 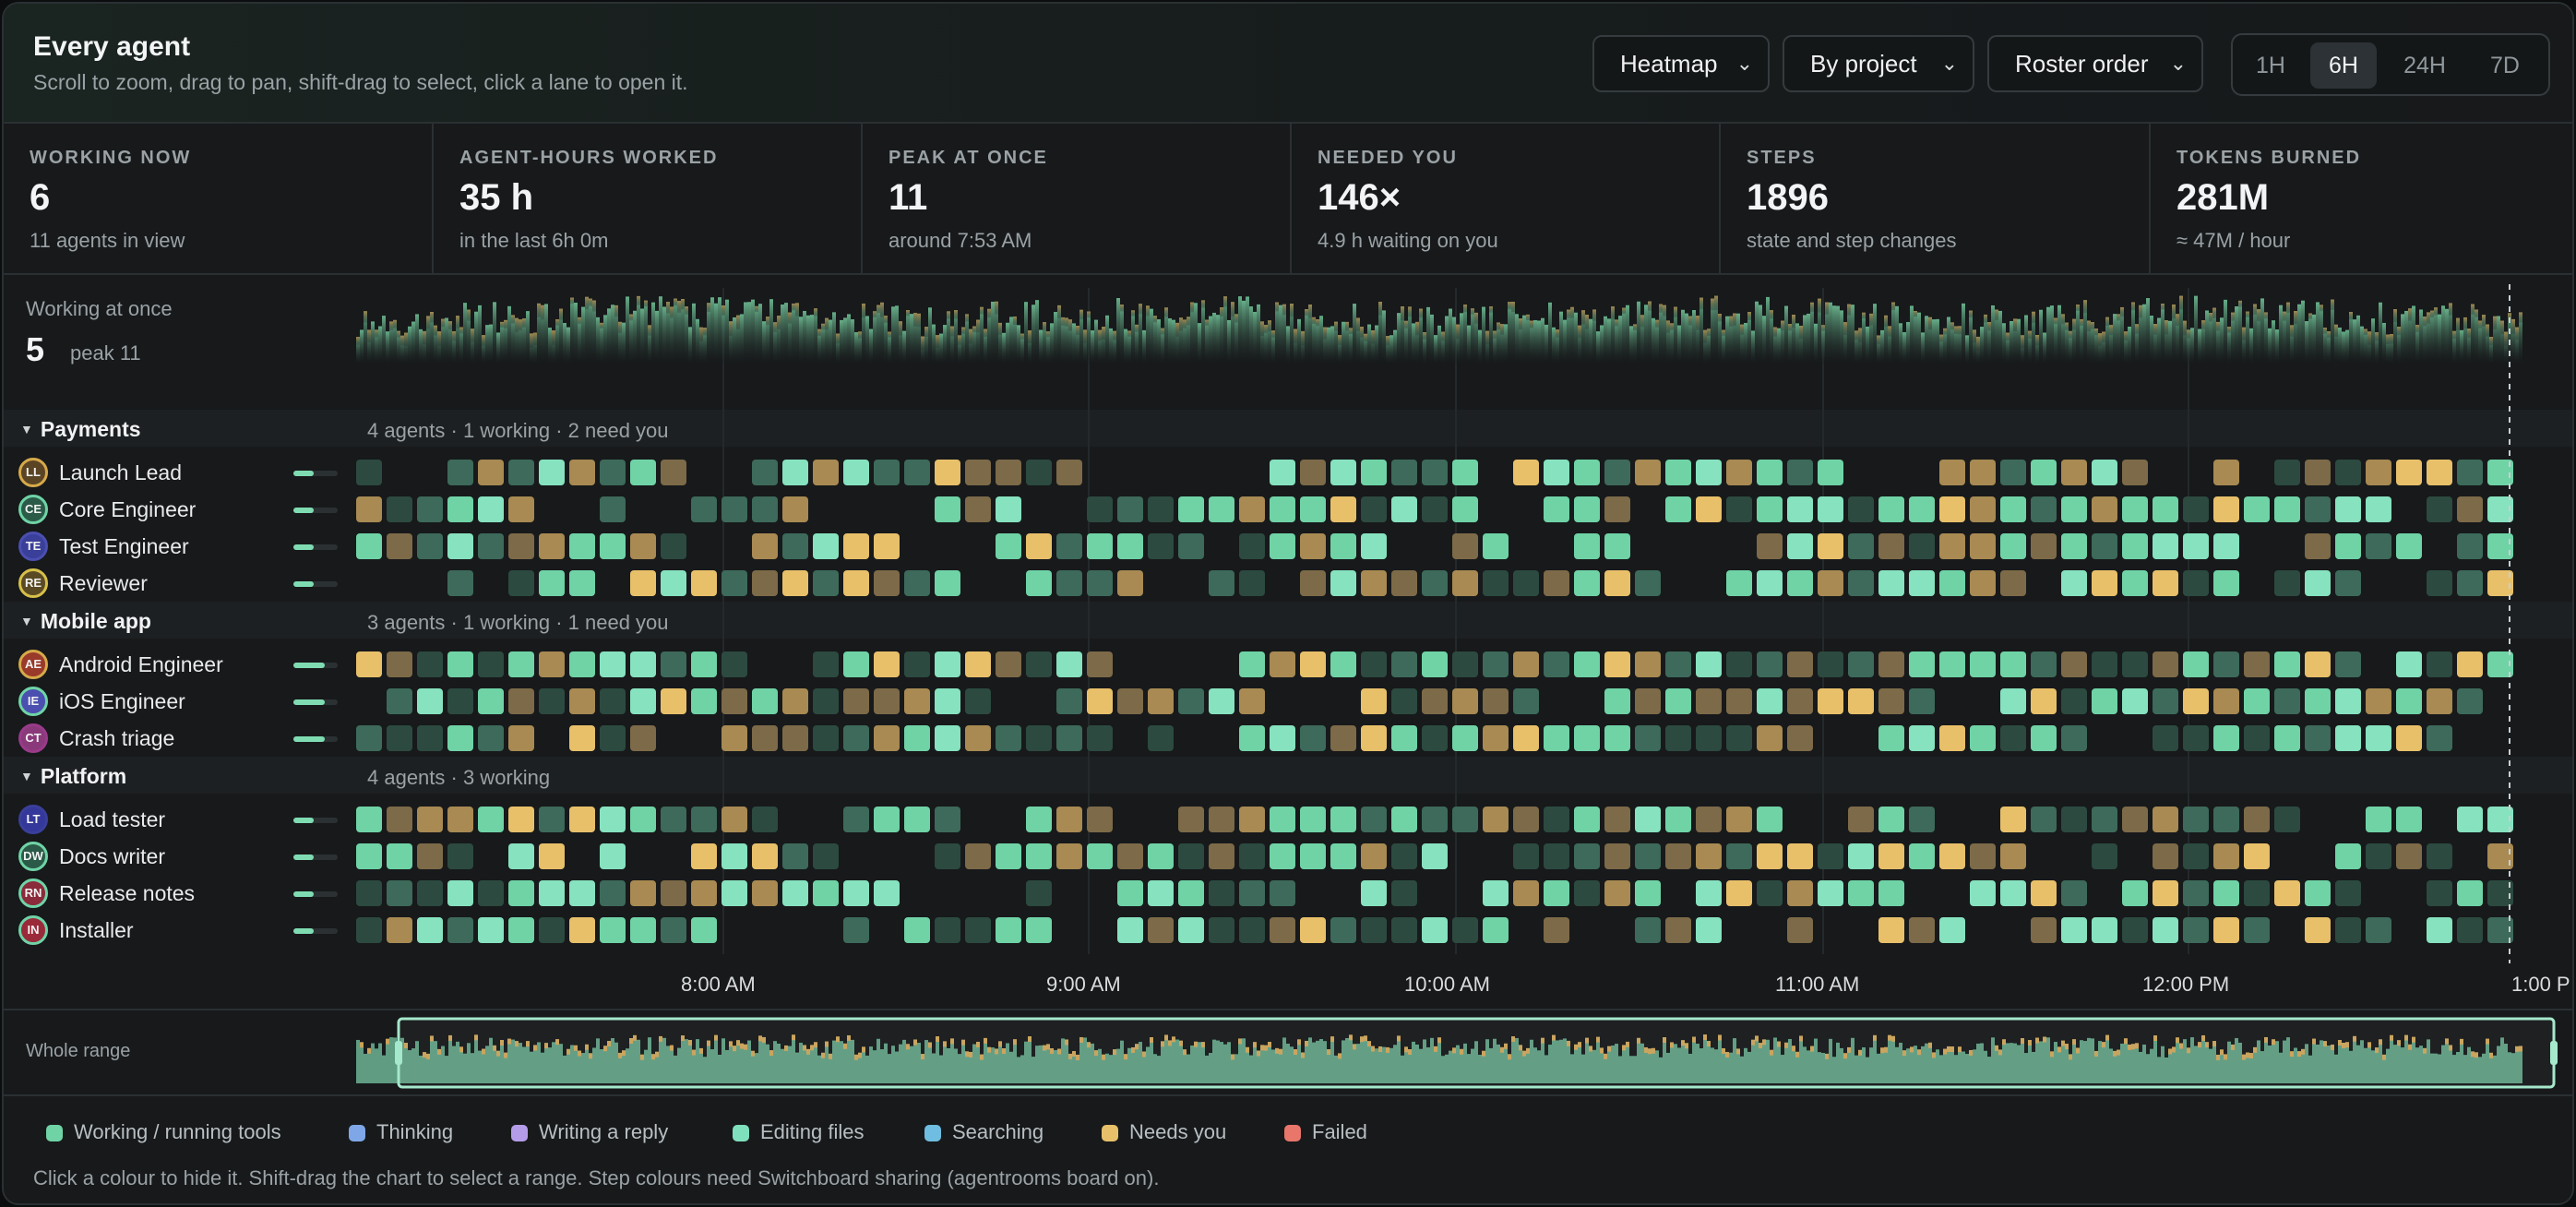 What do you see at coordinates (179, 893) in the screenshot?
I see `agent-row: RN Release notes` at bounding box center [179, 893].